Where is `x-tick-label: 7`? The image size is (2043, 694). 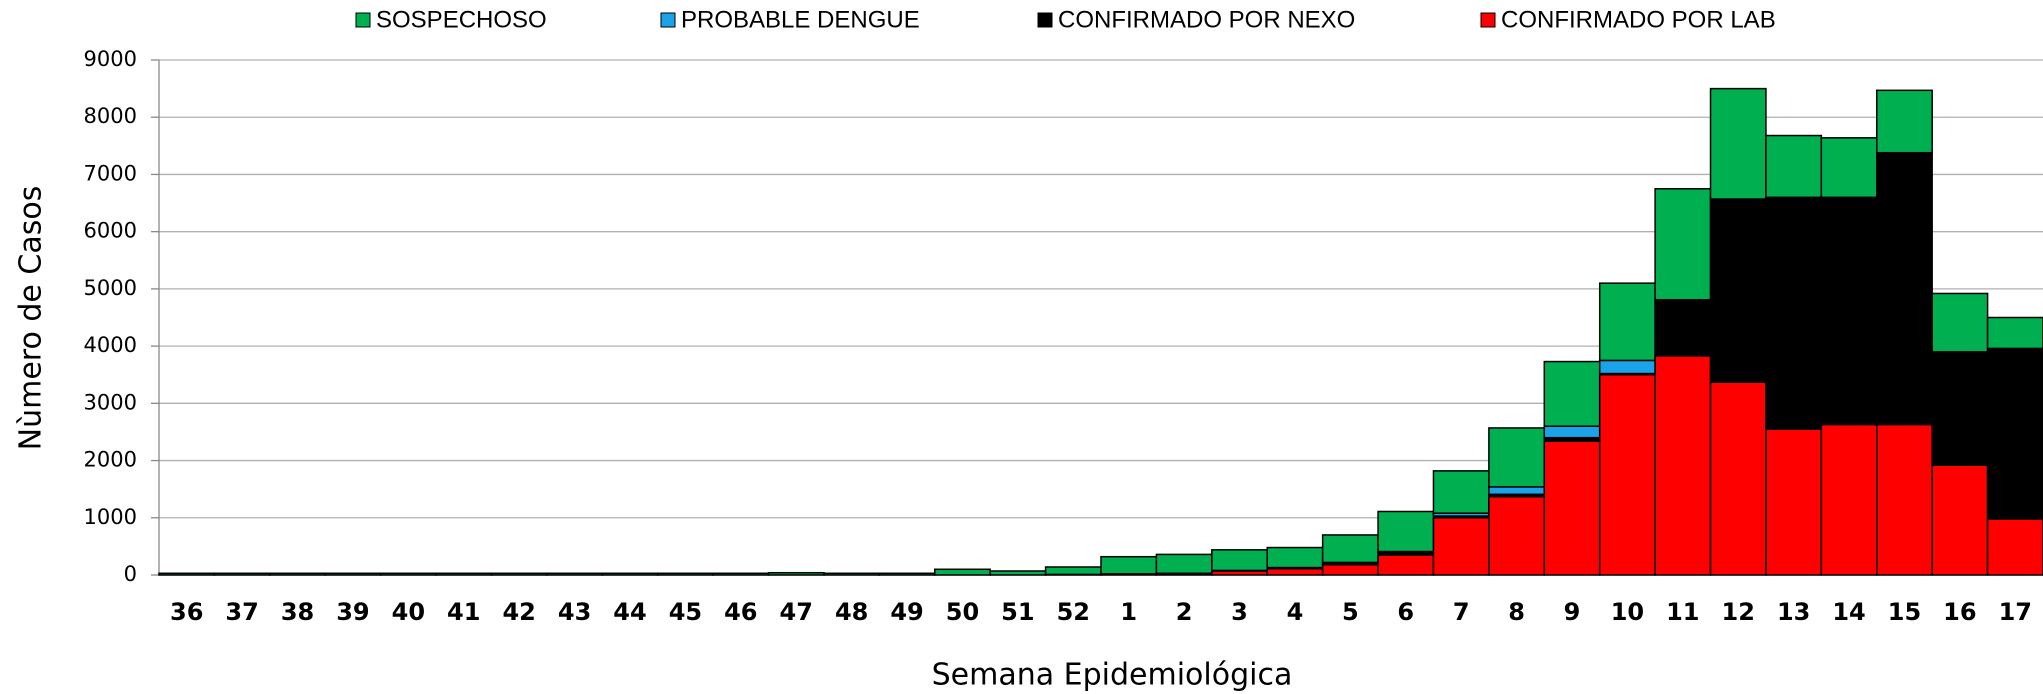 x-tick-label: 7 is located at coordinates (1461, 612).